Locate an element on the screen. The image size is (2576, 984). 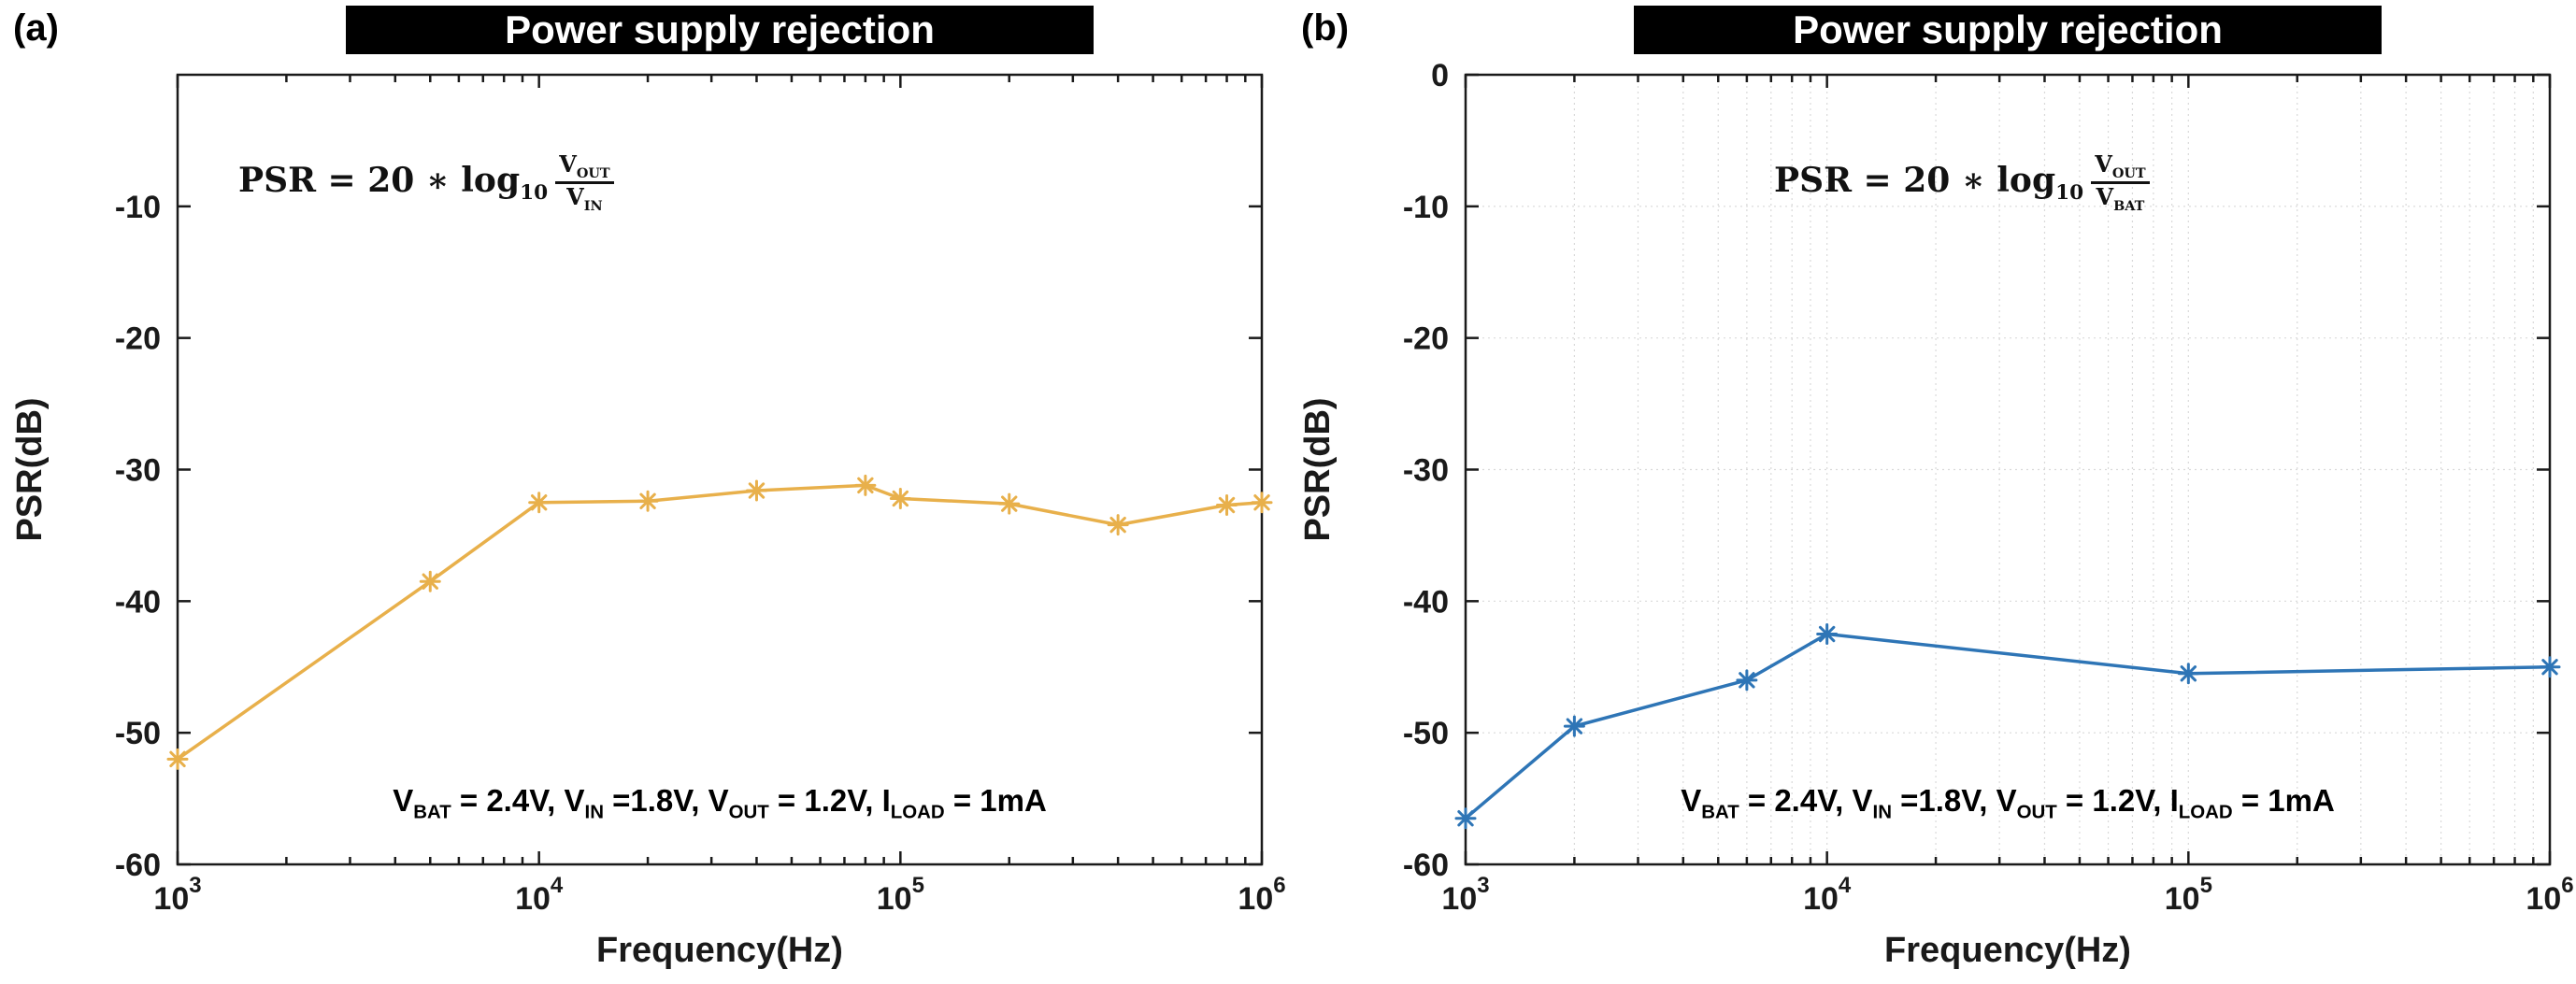
panel-label-a: (a) is located at coordinates (36, 28).